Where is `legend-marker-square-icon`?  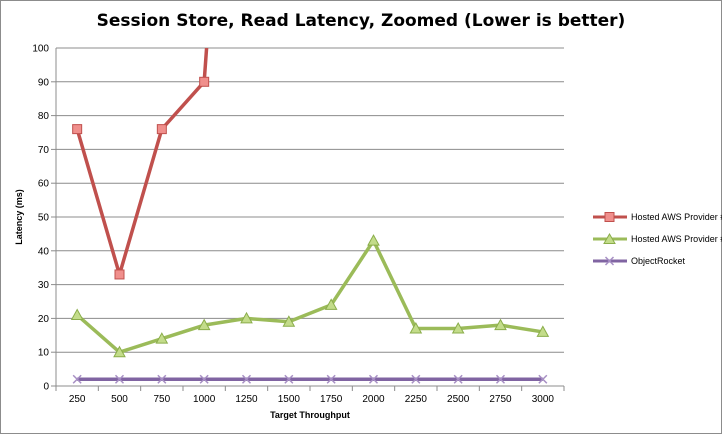
legend-marker-square-icon is located at coordinates (610, 217).